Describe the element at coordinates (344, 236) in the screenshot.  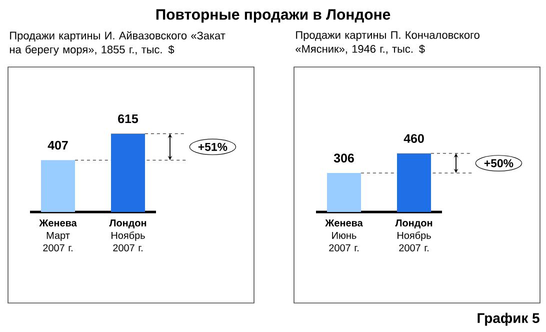
I see `x-tick-label: Женева Июнь 2007 г.` at that location.